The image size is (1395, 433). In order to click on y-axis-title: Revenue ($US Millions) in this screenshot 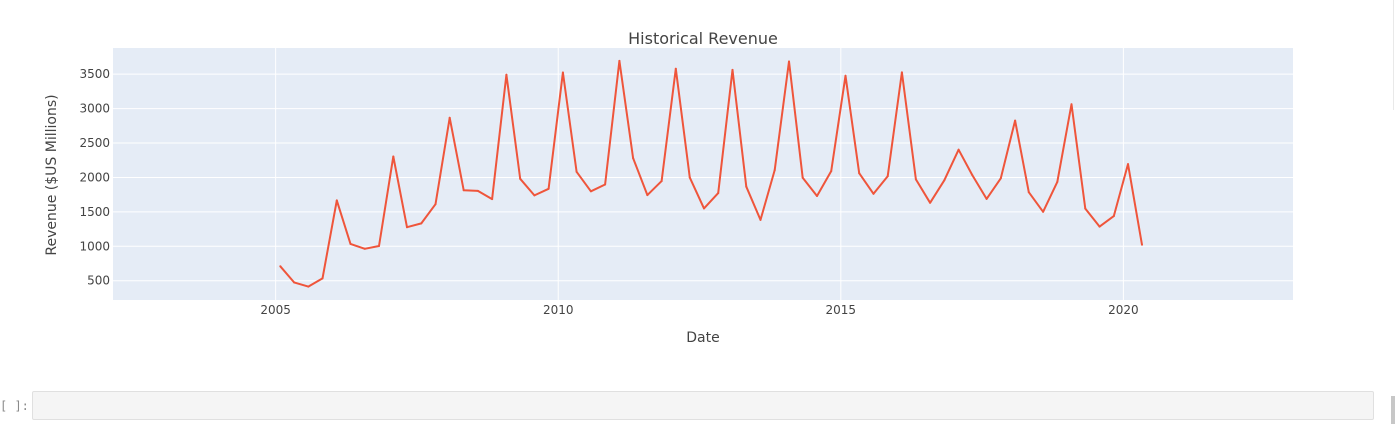, I will do `click(52, 174)`.